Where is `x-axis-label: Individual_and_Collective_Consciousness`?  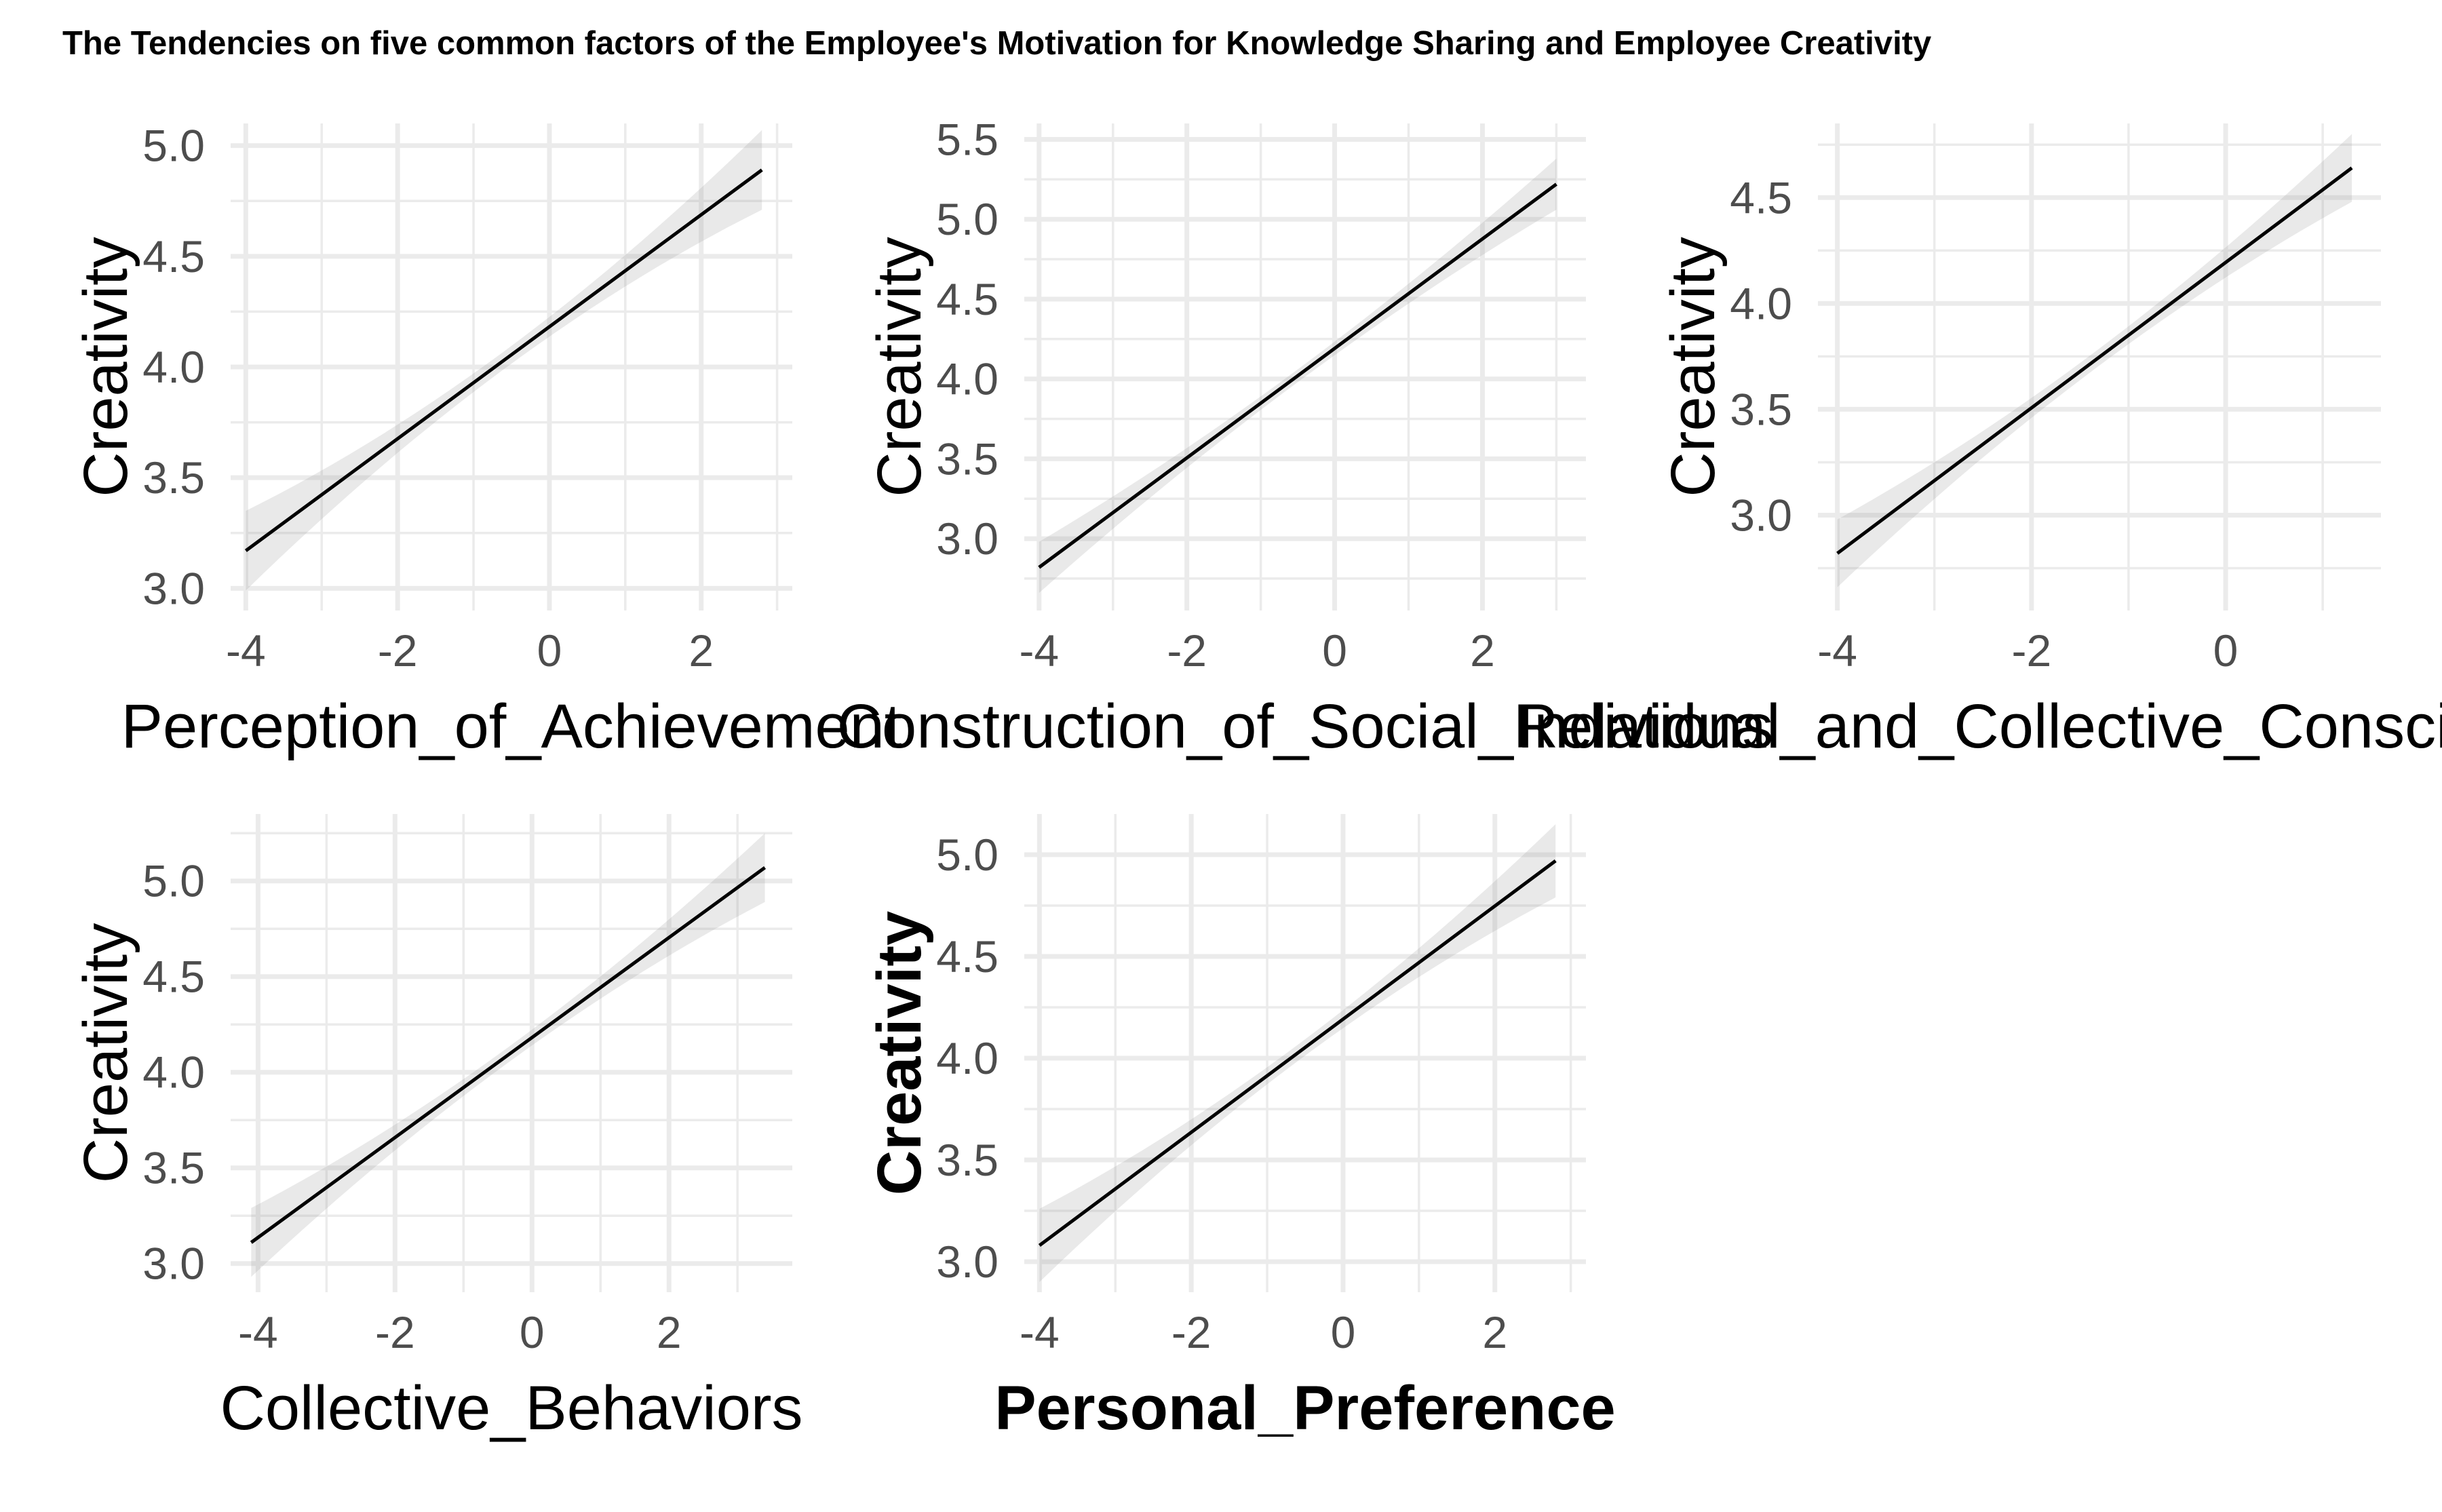
x-axis-label: Individual_and_Collective_Consciousness is located at coordinates (1979, 727).